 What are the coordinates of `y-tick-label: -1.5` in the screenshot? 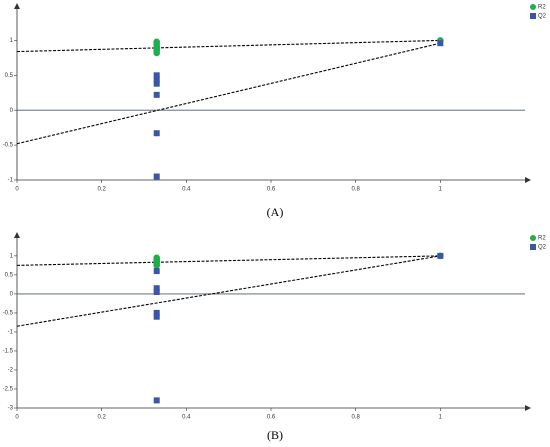 It's located at (8, 352).